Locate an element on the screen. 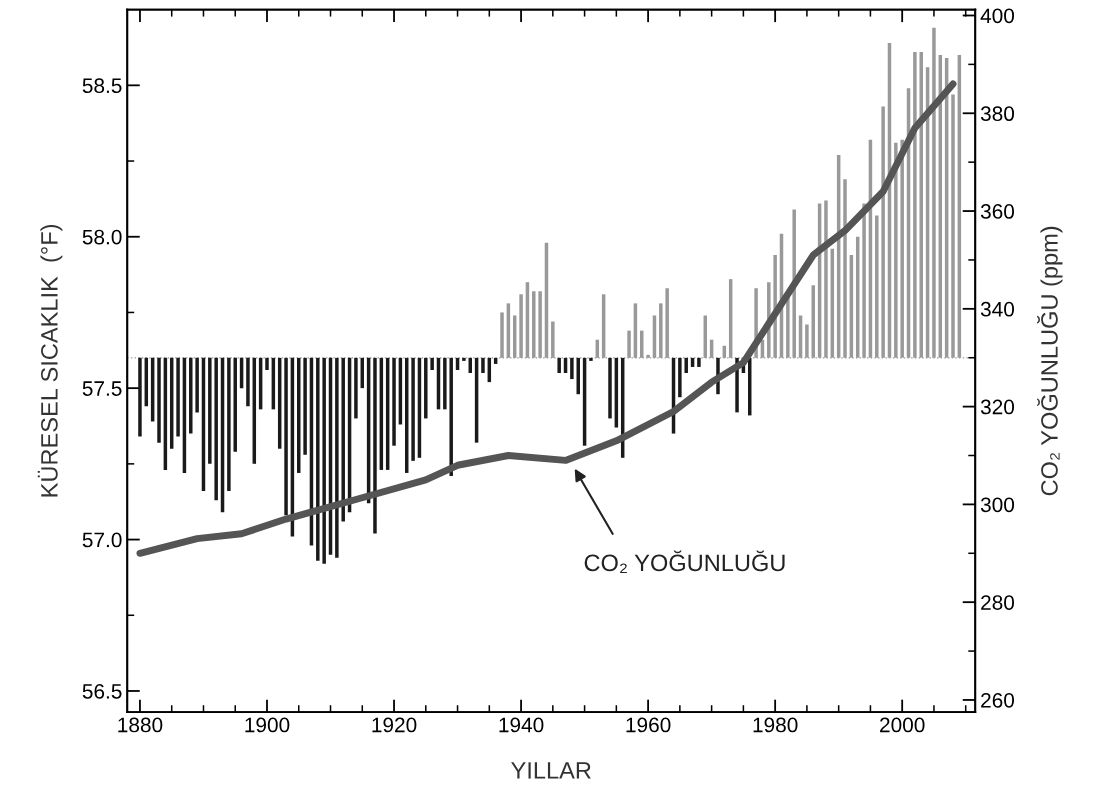 This screenshot has height=802, width=1097. x-tick-label: 2000 is located at coordinates (902, 725).